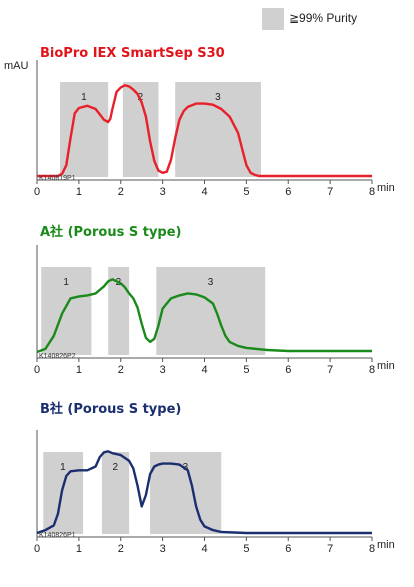  Describe the element at coordinates (273, 19) in the screenshot. I see `legend-swatch` at that location.